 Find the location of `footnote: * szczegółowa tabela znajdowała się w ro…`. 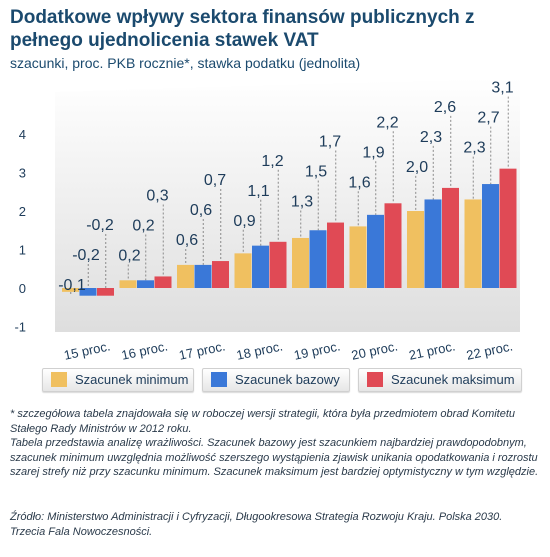

footnote: * szczegółowa tabela znajdowała się w ro… is located at coordinates (275, 443).